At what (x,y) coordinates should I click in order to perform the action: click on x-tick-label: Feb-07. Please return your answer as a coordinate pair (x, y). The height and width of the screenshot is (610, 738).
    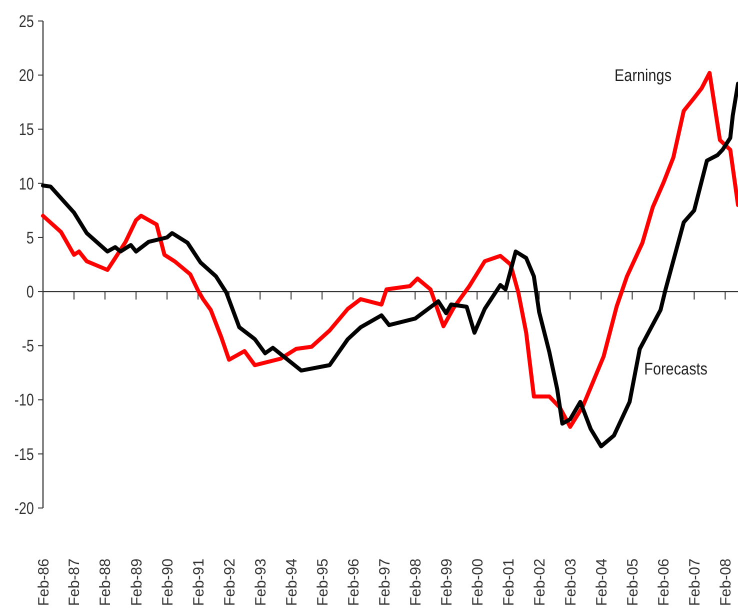
    Looking at the image, I should click on (695, 582).